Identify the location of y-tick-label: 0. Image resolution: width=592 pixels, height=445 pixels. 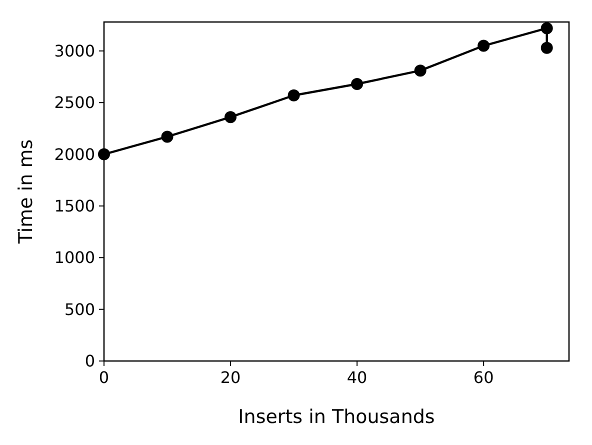
(89, 361).